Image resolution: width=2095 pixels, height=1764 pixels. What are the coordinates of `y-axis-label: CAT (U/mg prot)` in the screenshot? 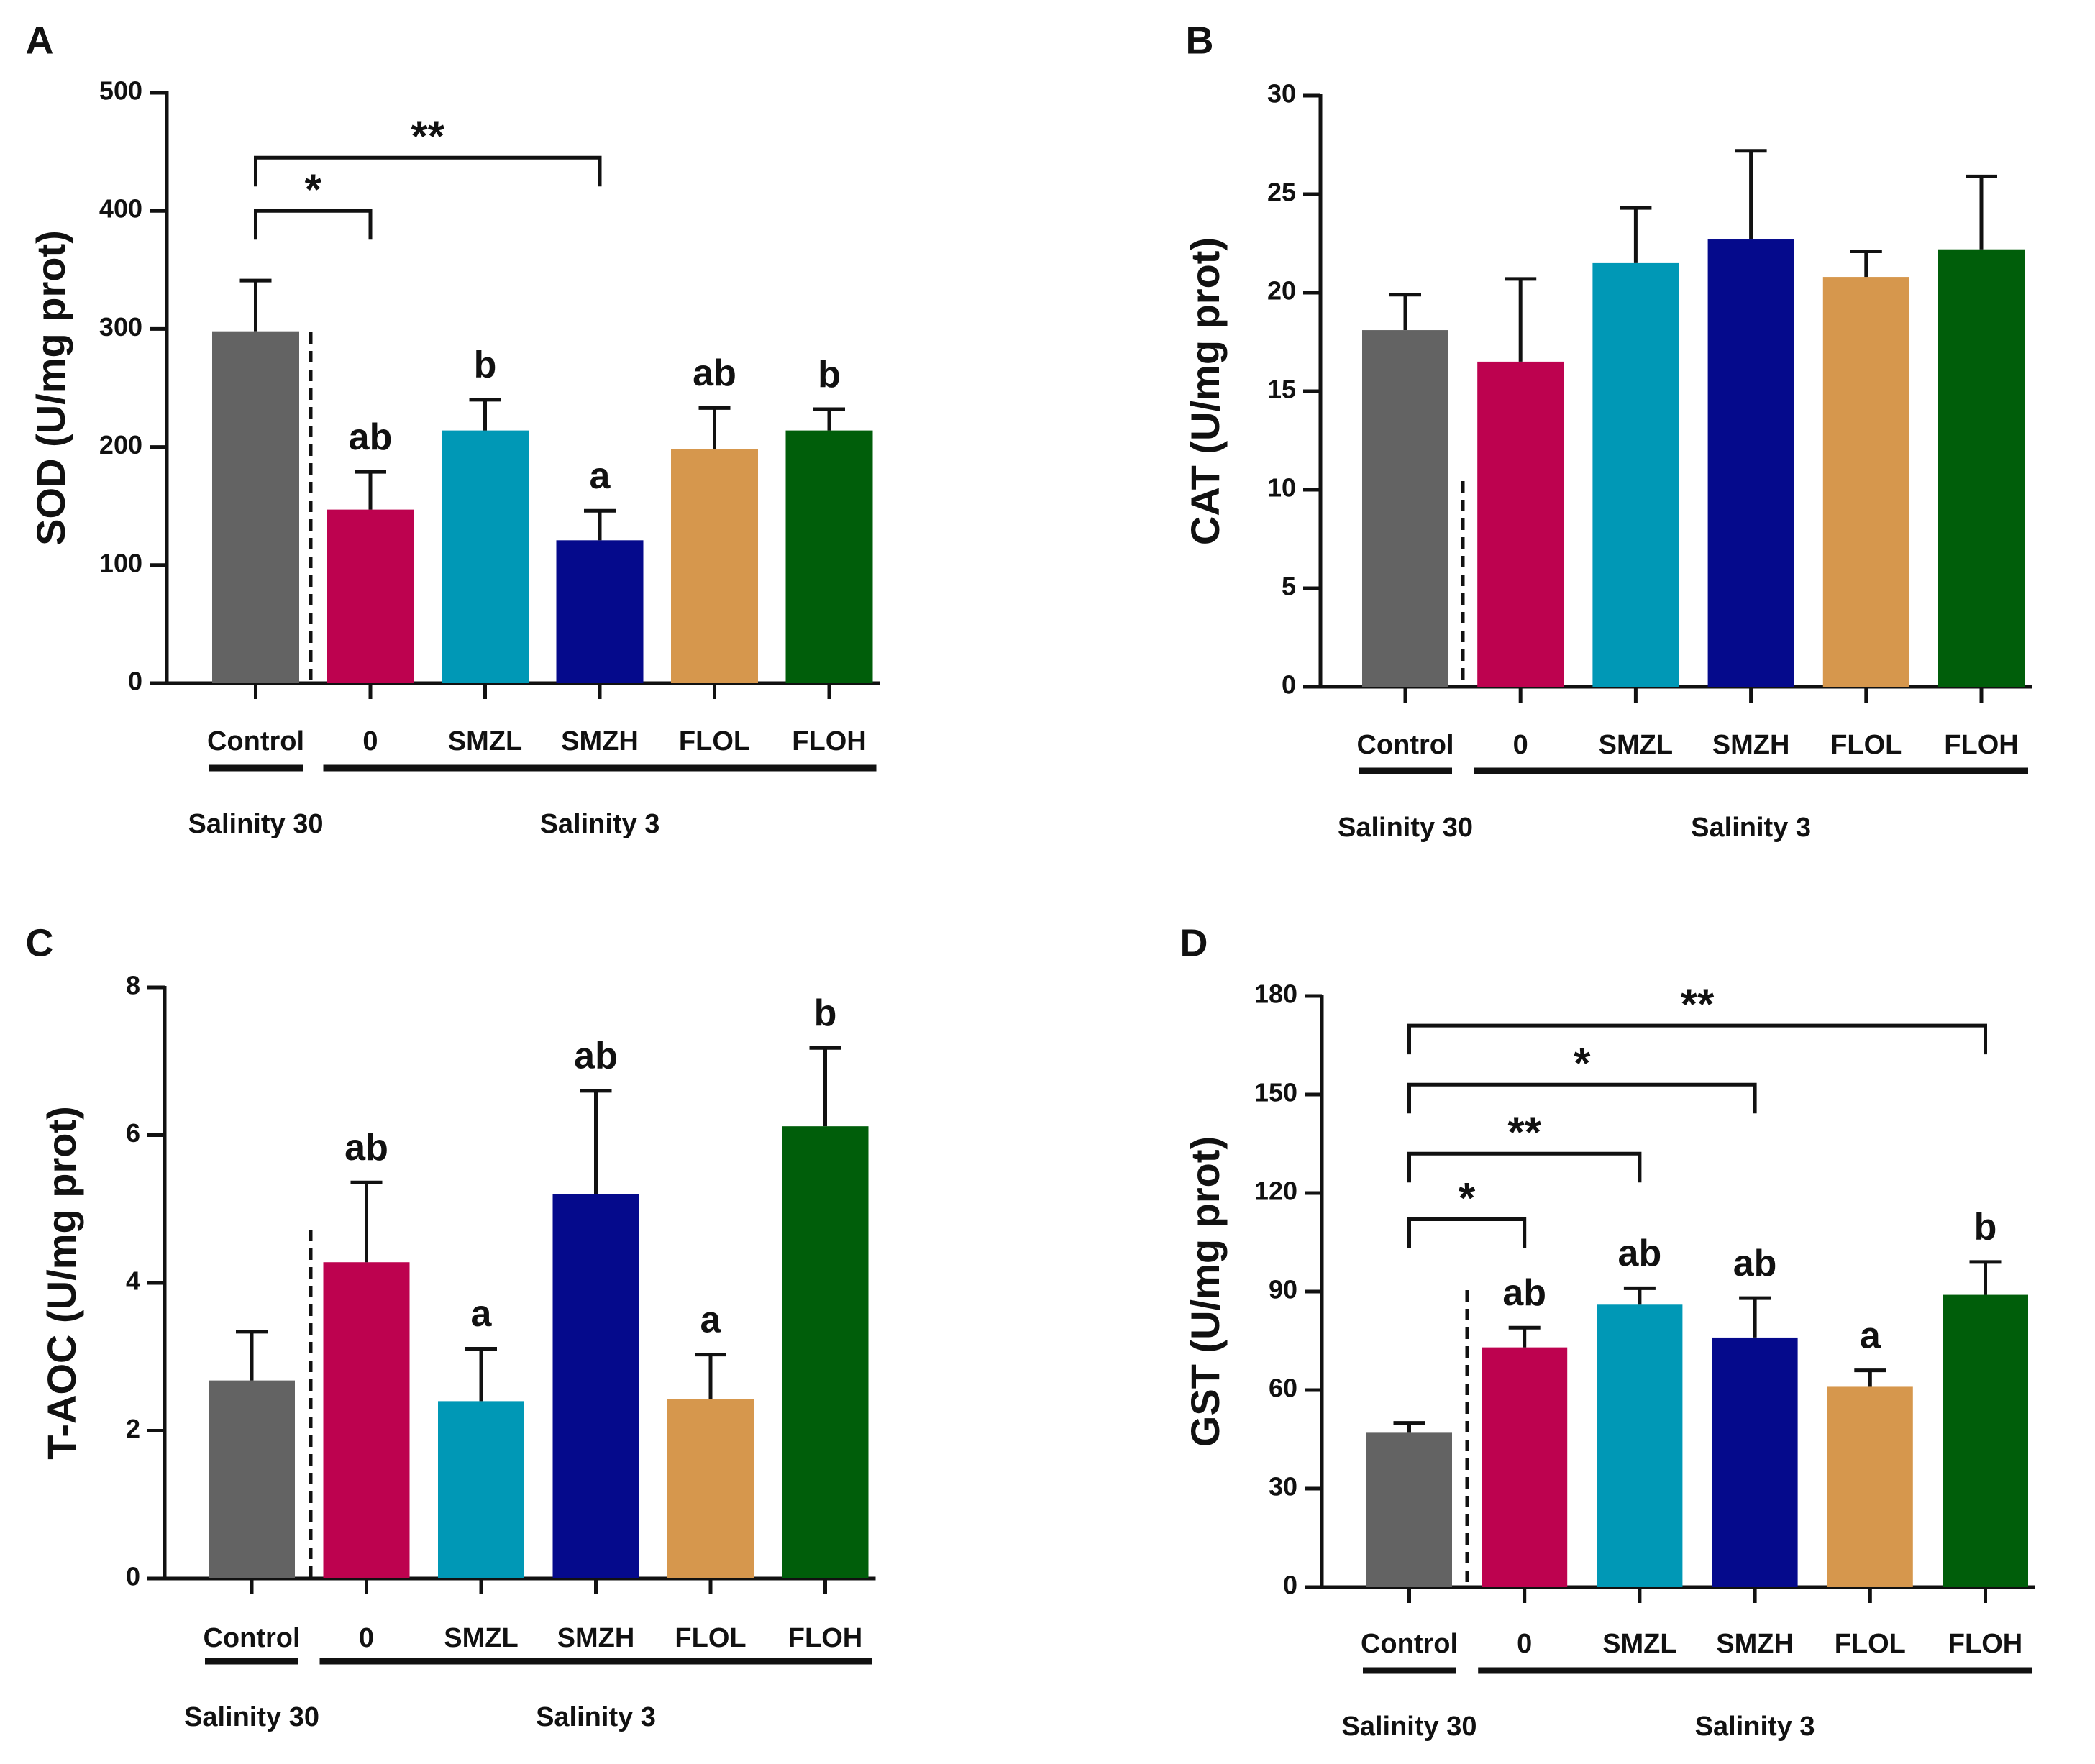 It's located at (1205, 391).